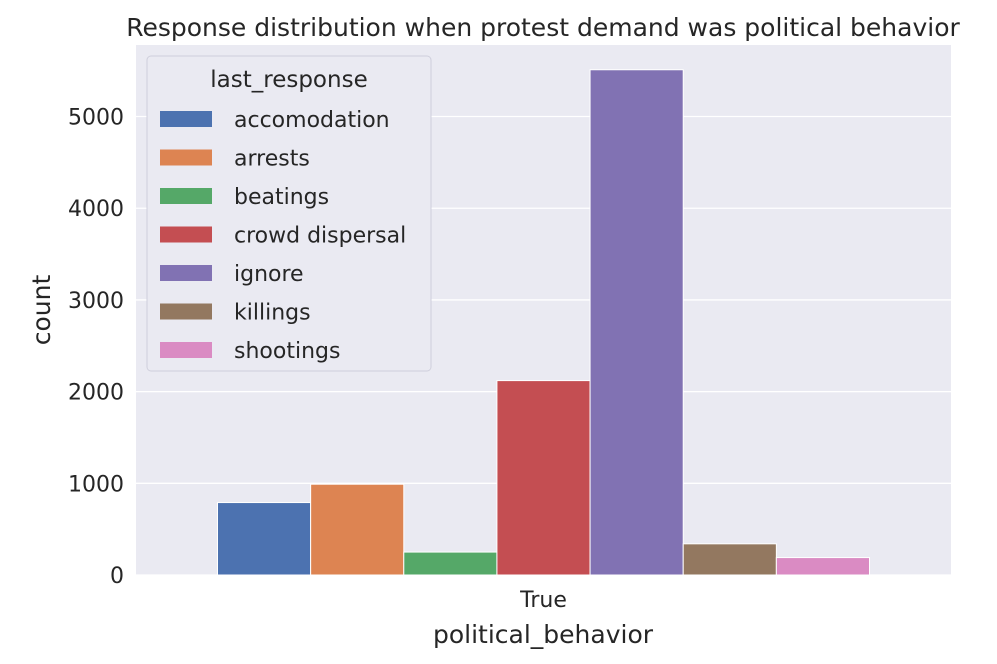 The image size is (997, 664). What do you see at coordinates (822, 566) in the screenshot?
I see `bar-shootings` at bounding box center [822, 566].